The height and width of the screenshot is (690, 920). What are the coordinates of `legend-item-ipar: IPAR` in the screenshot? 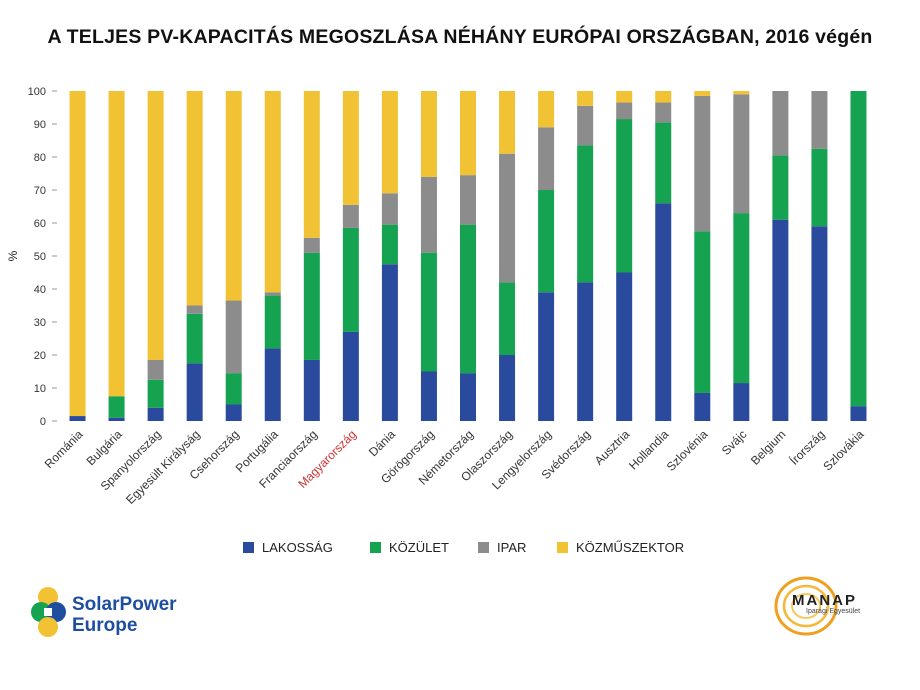 It's located at (502, 547).